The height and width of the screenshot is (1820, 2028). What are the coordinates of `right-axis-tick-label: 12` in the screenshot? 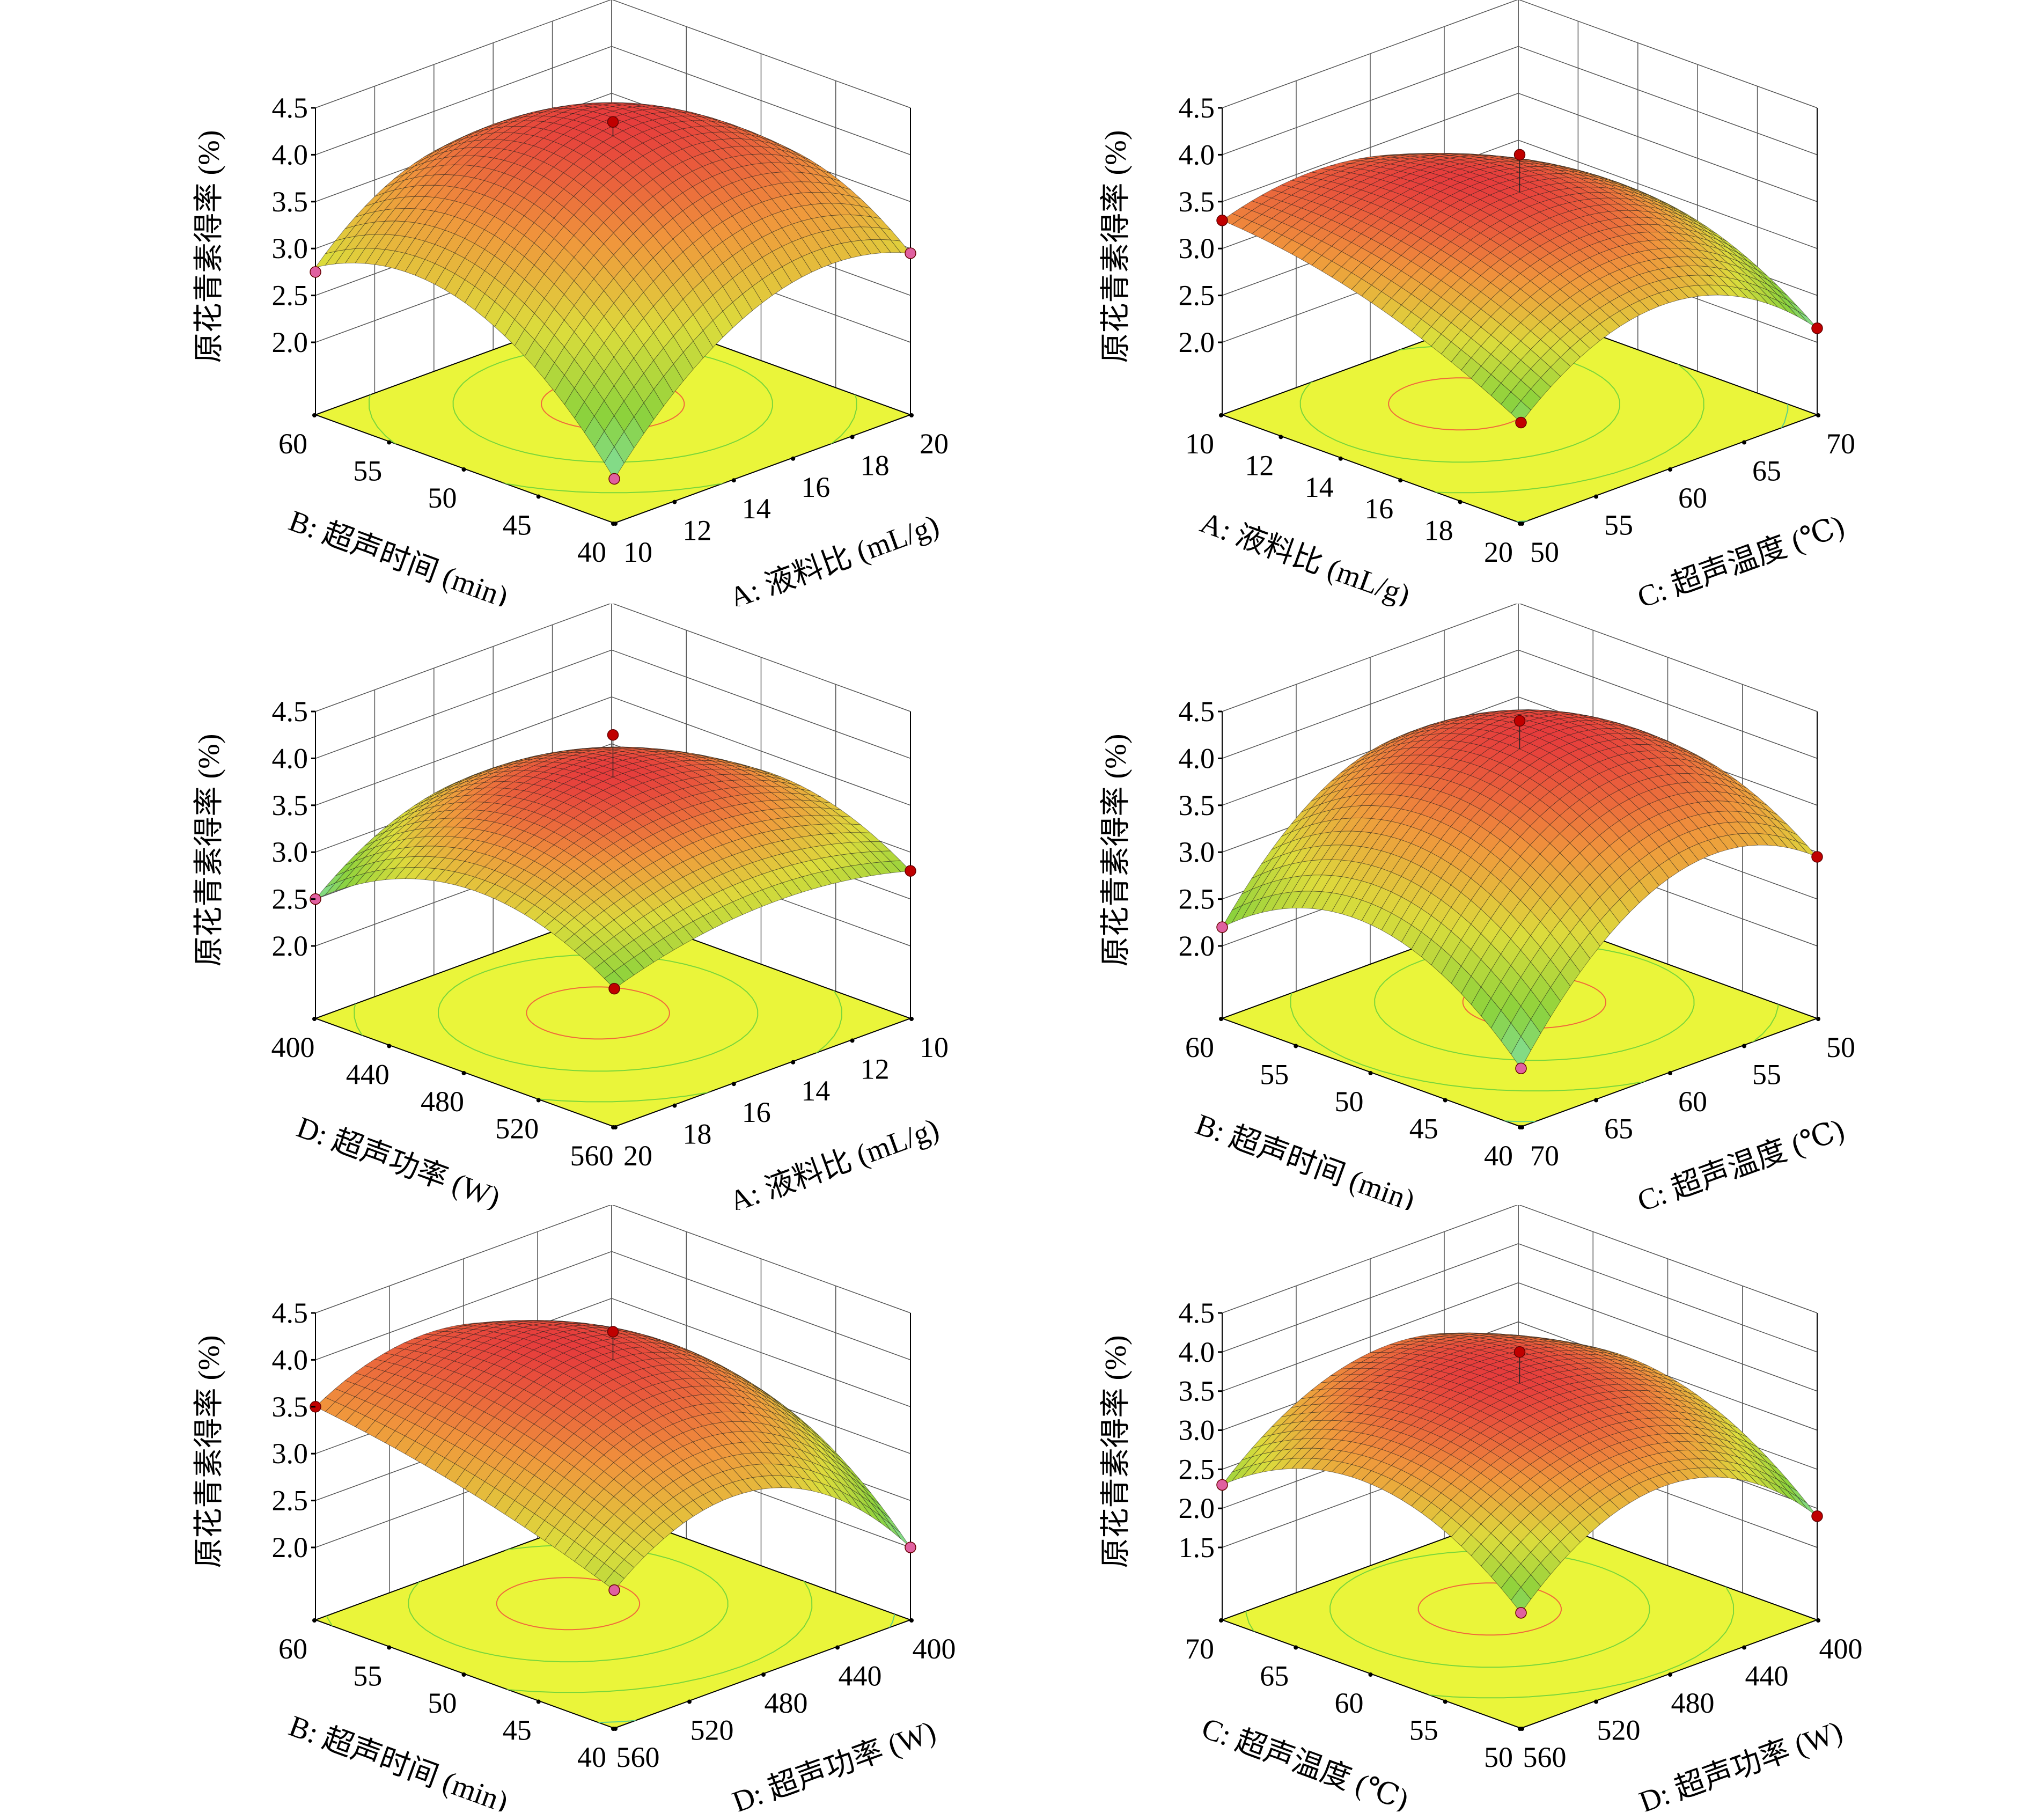 It's located at (875, 1069).